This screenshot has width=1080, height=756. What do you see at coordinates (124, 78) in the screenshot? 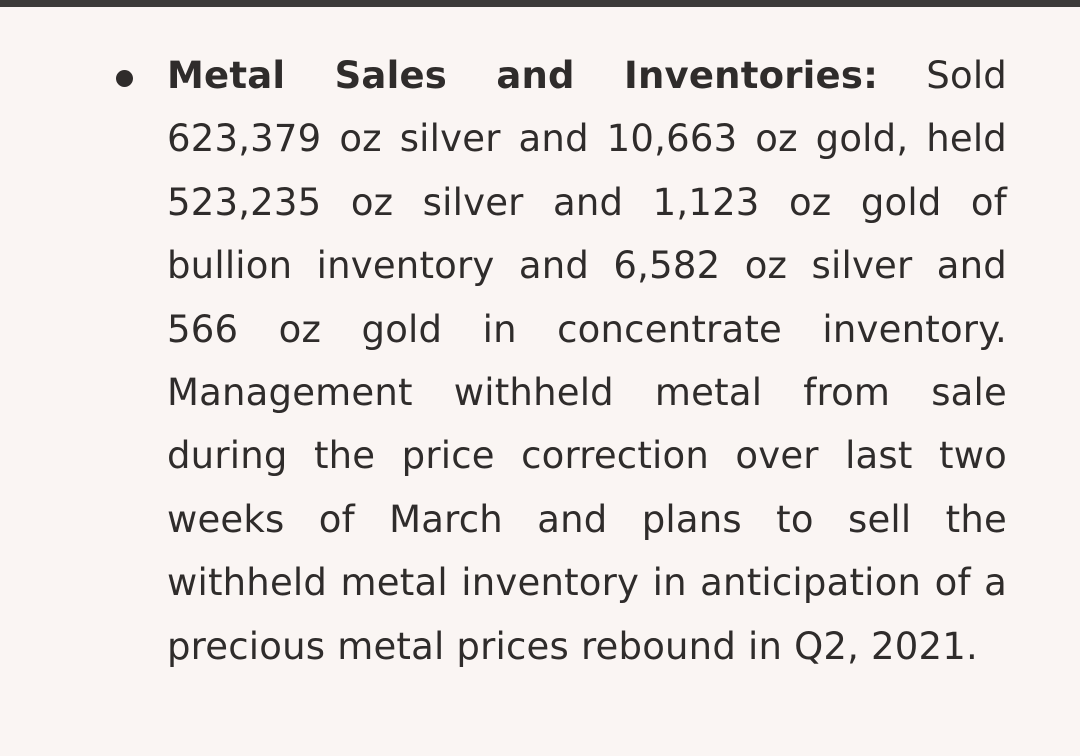
I see `bullet-dot-icon` at bounding box center [124, 78].